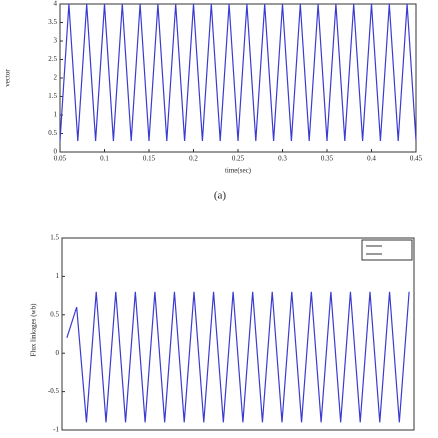 Image resolution: width=438 pixels, height=438 pixels. What do you see at coordinates (52, 22) in the screenshot?
I see `y-tick-label: 3.5` at bounding box center [52, 22].